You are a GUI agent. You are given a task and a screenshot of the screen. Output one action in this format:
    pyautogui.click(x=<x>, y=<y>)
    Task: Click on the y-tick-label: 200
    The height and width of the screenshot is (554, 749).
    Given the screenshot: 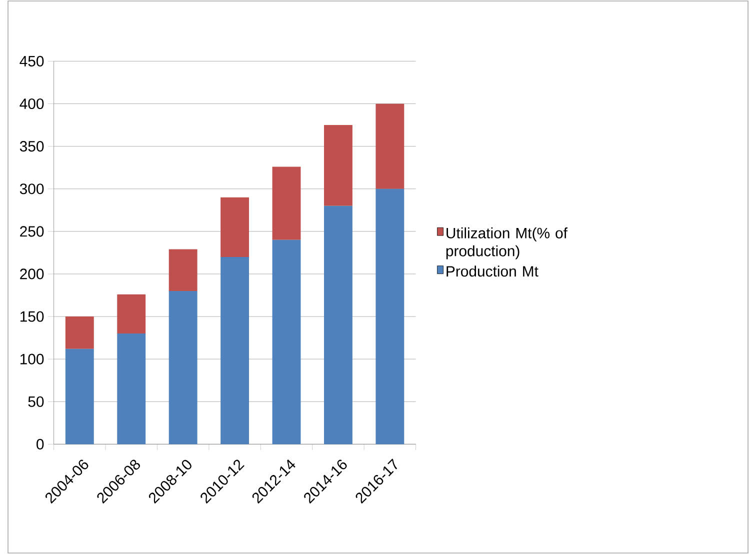 What is the action you would take?
    pyautogui.click(x=32, y=274)
    